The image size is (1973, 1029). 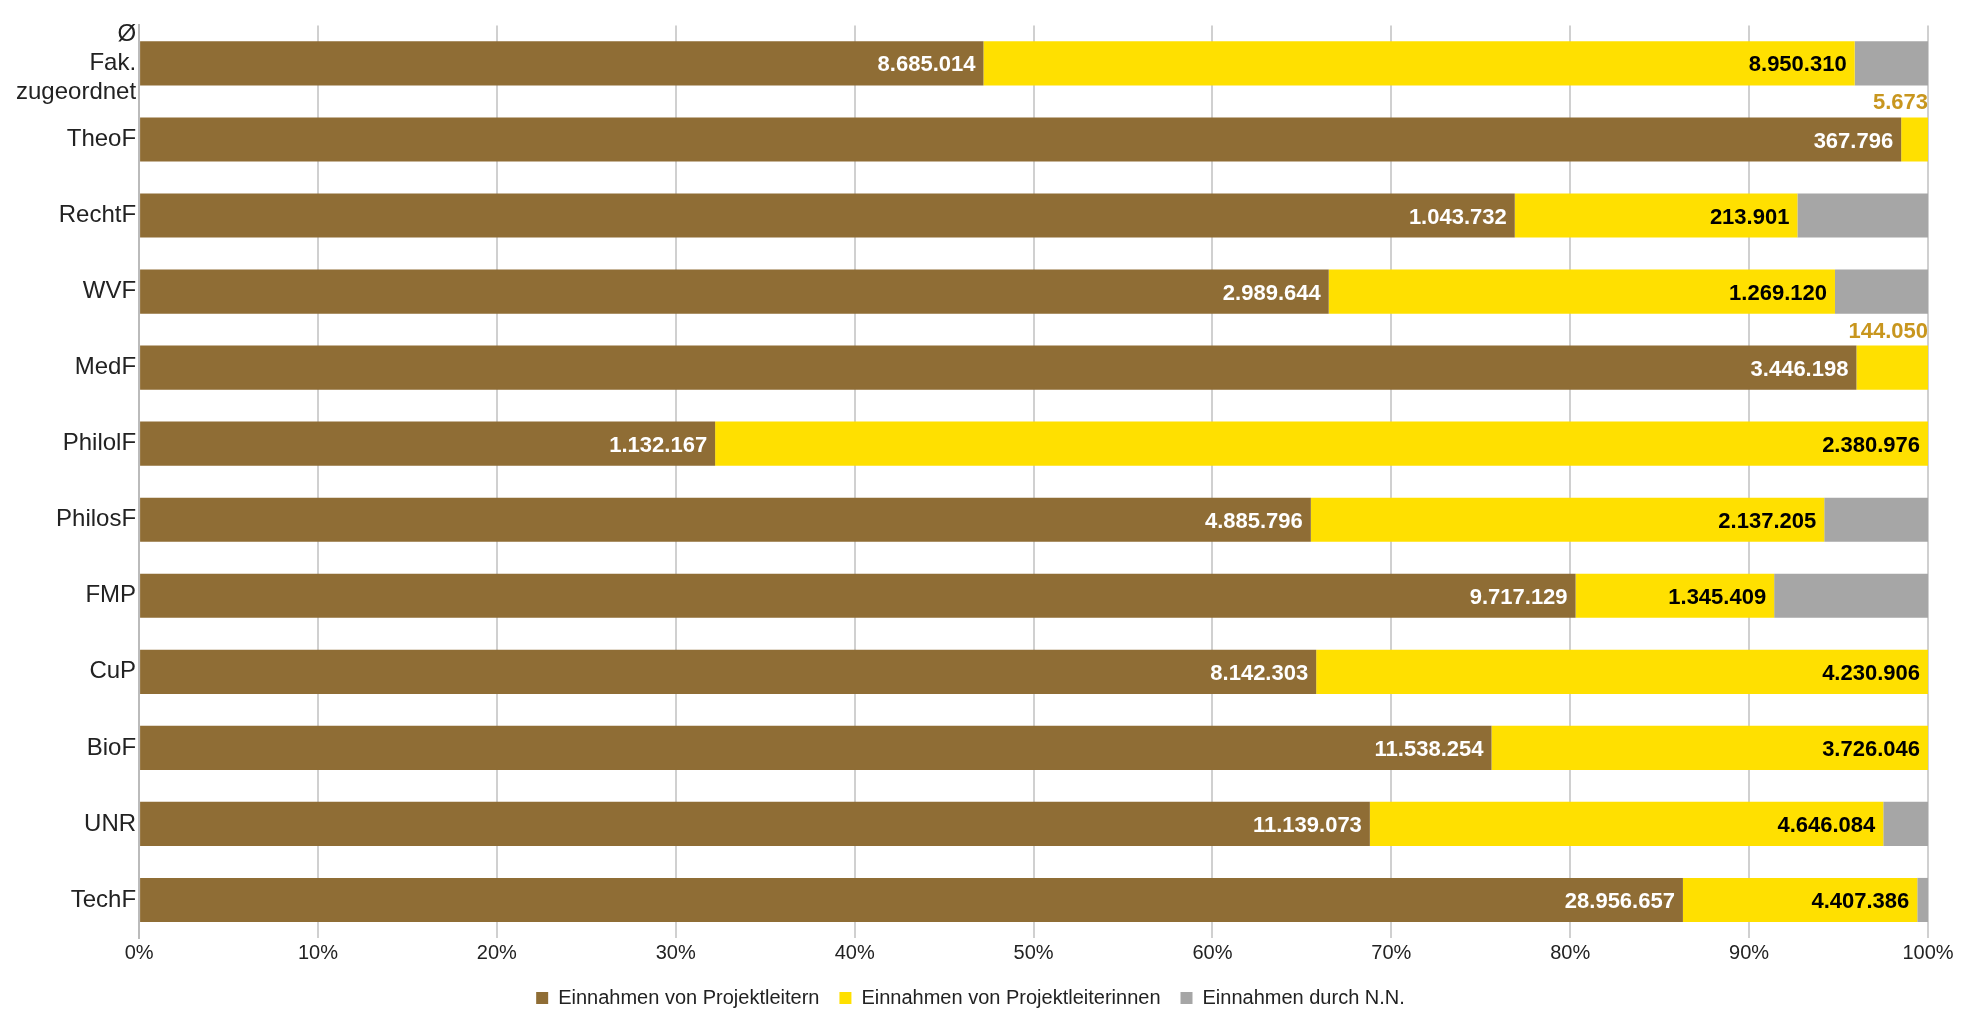 What do you see at coordinates (97, 214) in the screenshot?
I see `y-tick-label: RechtF` at bounding box center [97, 214].